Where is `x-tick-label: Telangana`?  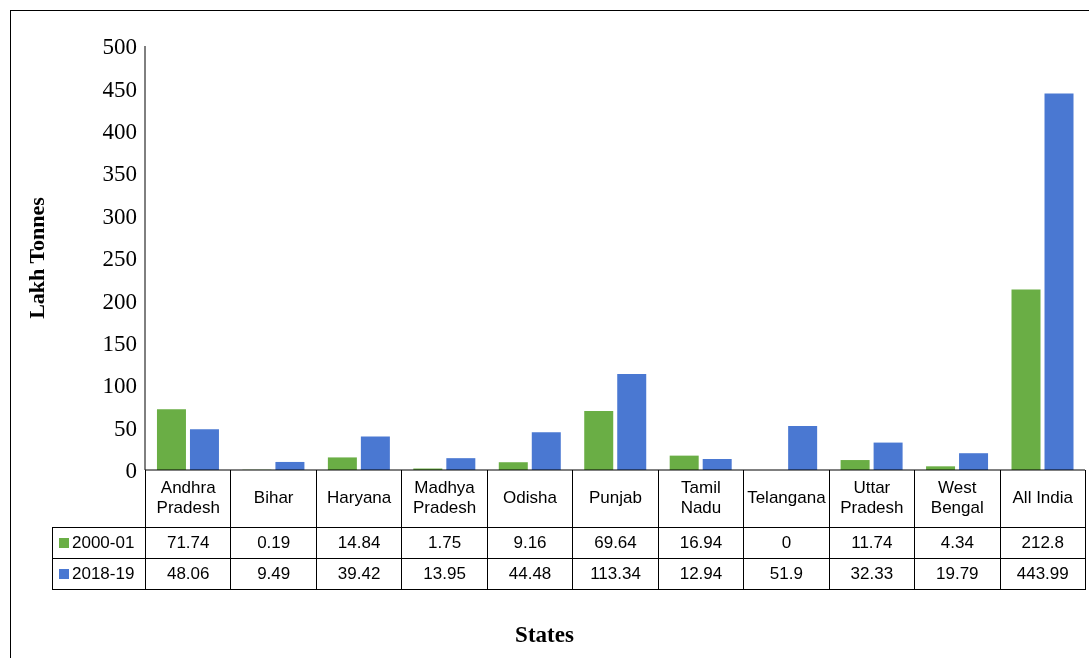
x-tick-label: Telangana is located at coordinates (786, 498).